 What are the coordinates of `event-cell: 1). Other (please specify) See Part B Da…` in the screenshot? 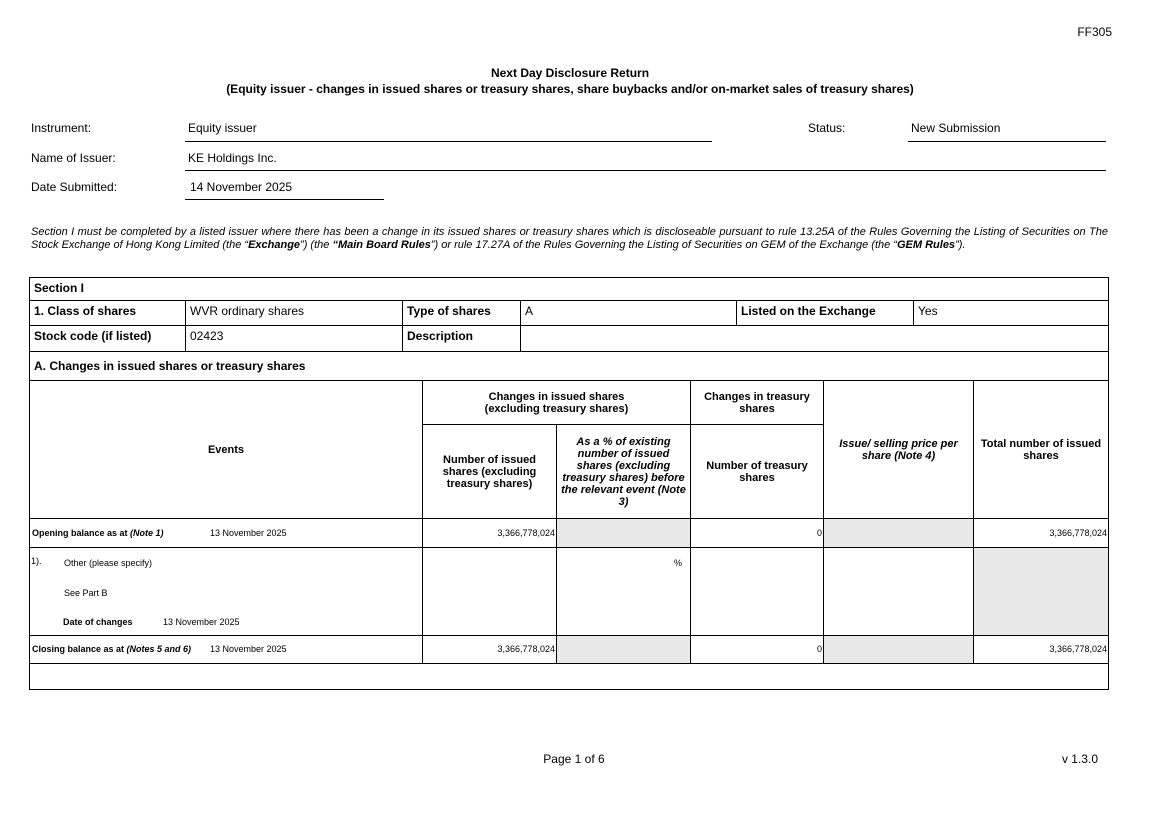 It's located at (226, 591).